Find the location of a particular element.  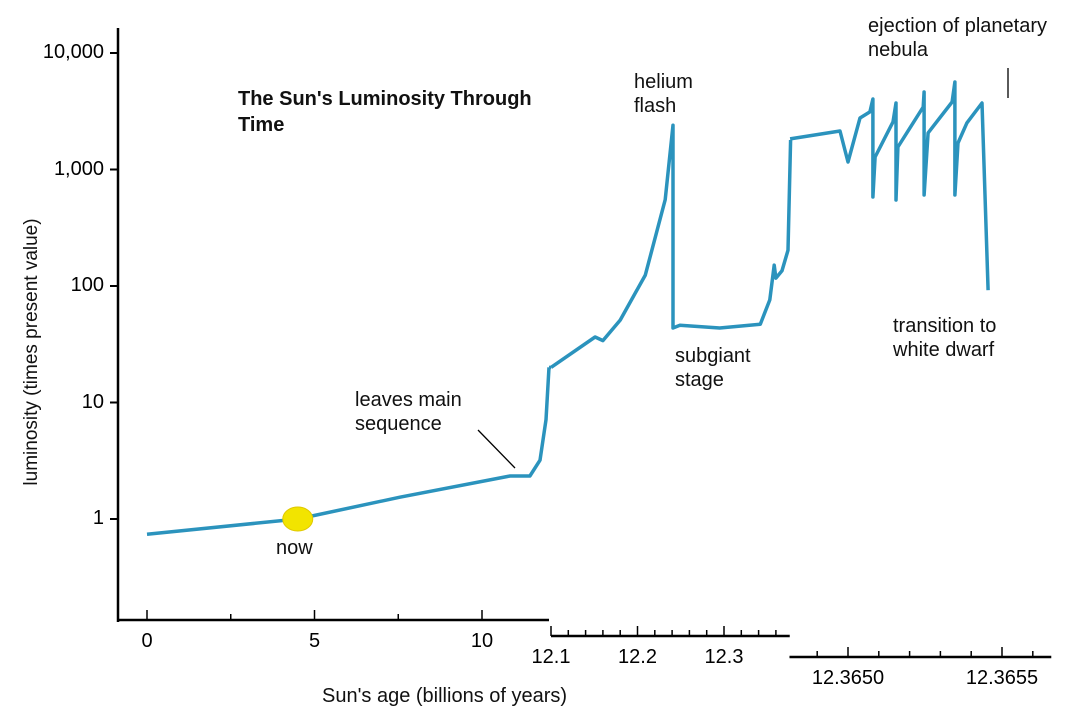

annotation-ejection: ejection of planetary nebula is located at coordinates (958, 38).